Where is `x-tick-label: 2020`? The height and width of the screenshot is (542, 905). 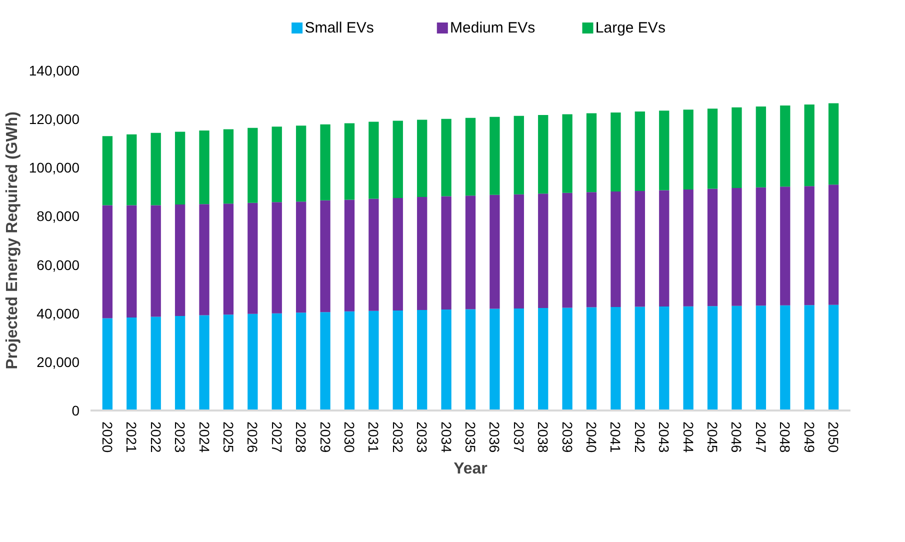 x-tick-label: 2020 is located at coordinates (107, 437).